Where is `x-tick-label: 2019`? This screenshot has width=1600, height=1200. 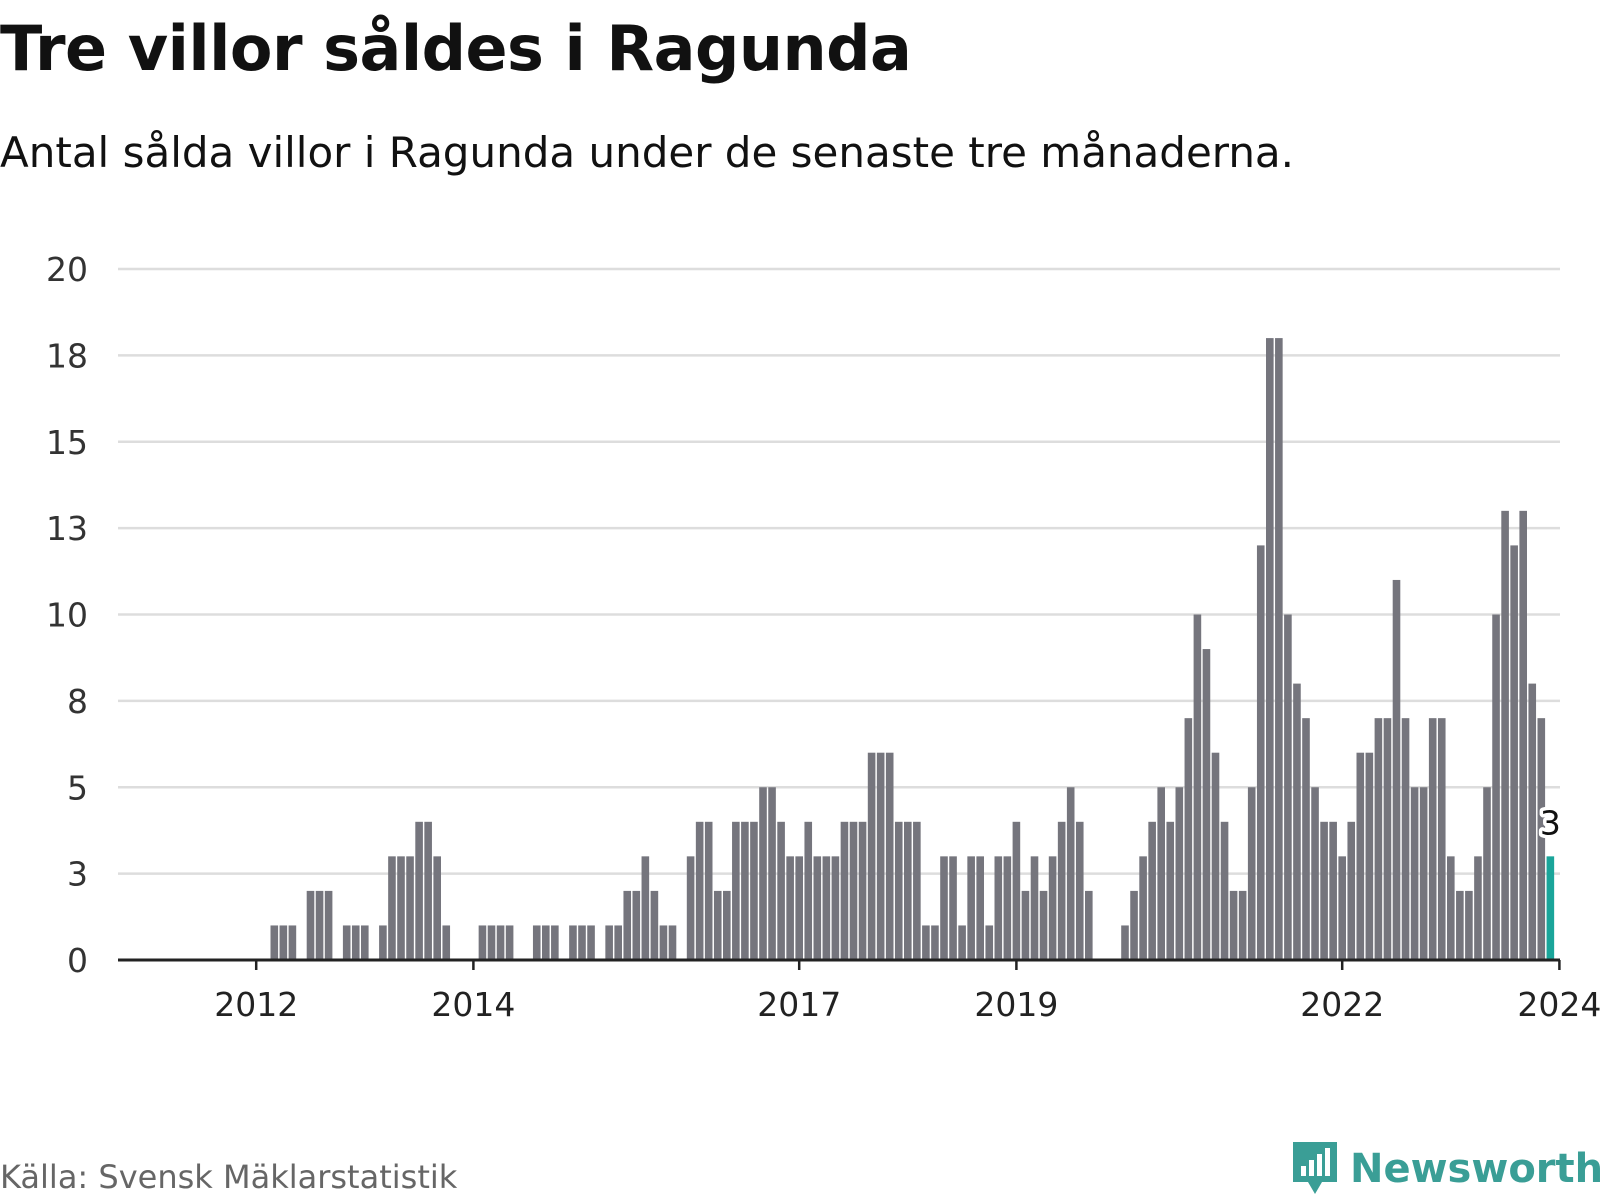 x-tick-label: 2019 is located at coordinates (1016, 1004).